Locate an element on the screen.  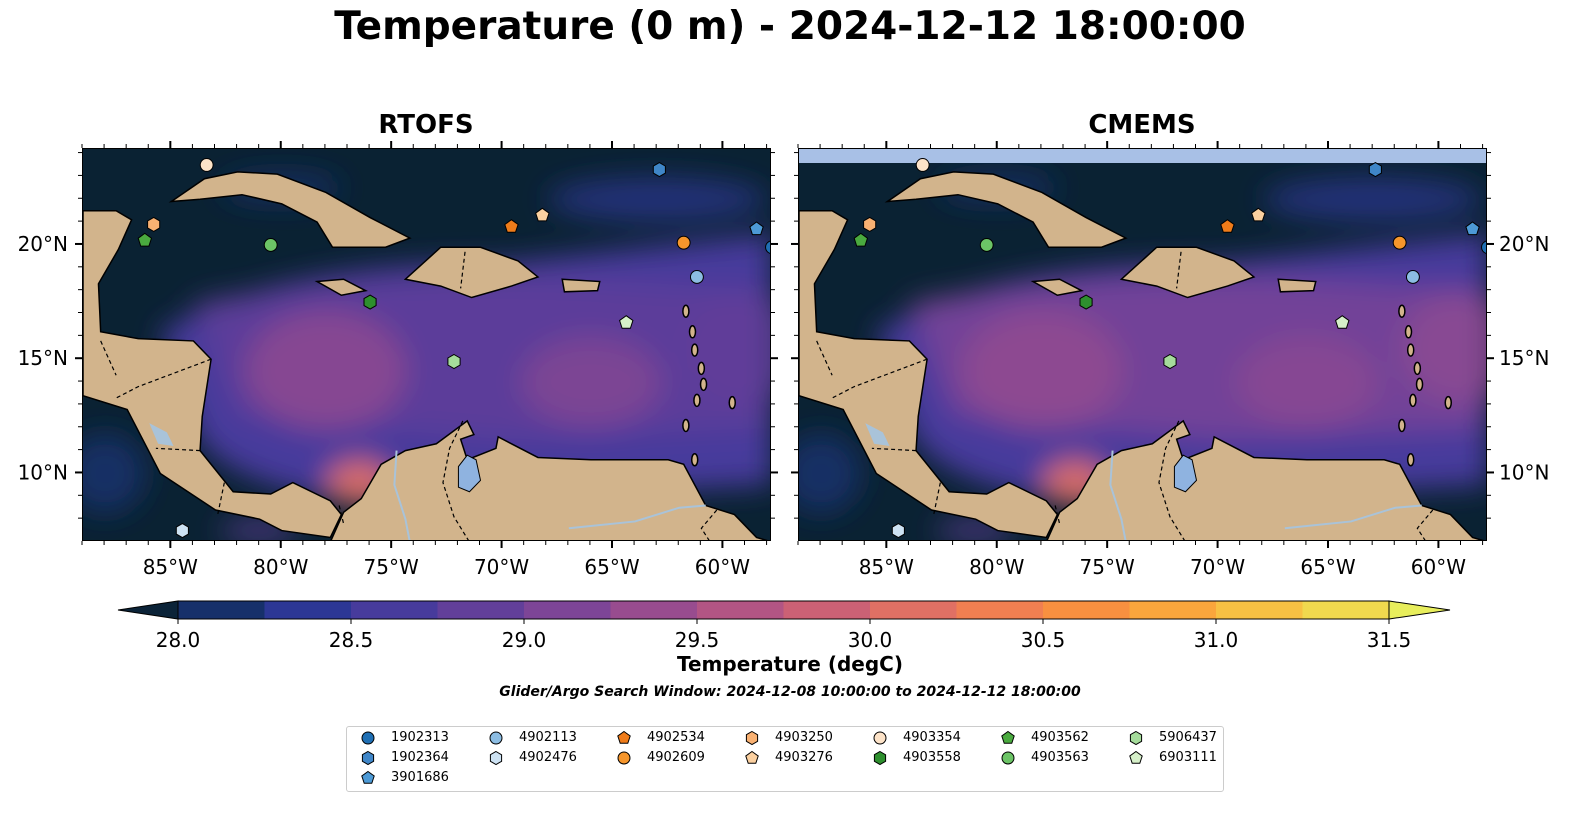
colorbar-label: Temperature (degC) is located at coordinates (790, 664).